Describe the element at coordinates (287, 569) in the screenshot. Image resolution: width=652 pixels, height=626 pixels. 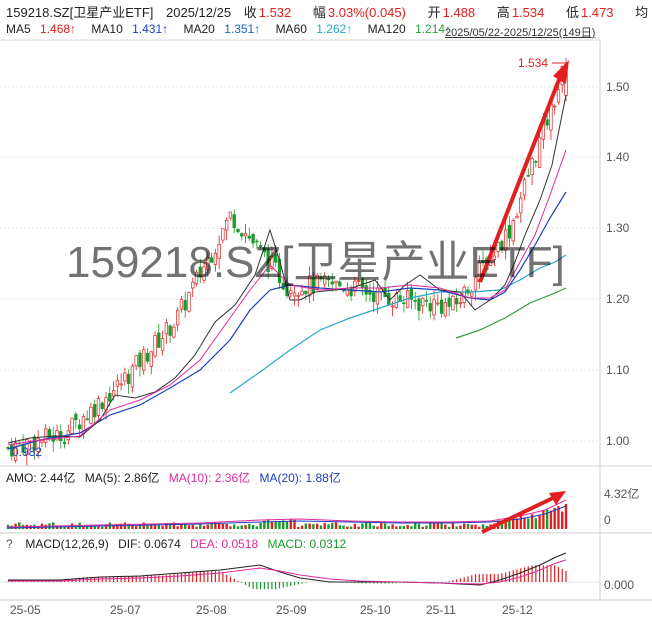
I see `dif-line` at that location.